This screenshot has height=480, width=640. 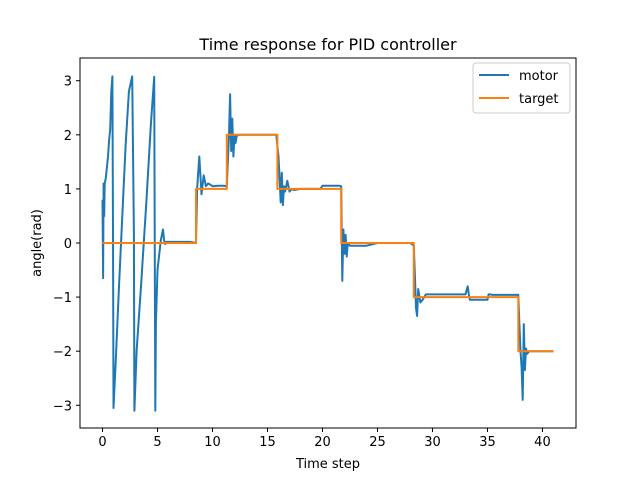 I want to click on y-tick-label: 1, so click(x=68, y=190).